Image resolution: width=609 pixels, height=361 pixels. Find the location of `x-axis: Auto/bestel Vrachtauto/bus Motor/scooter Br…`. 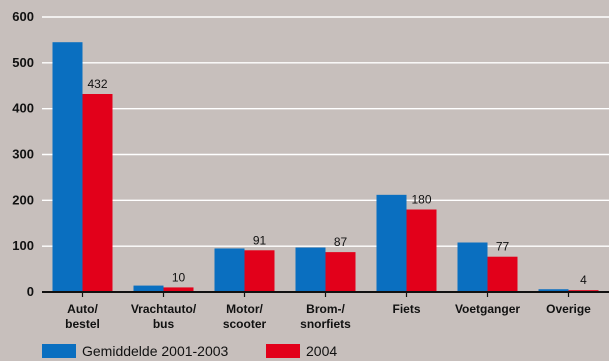

x-axis: Auto/bestel Vrachtauto/bus Motor/scooter Br… is located at coordinates (325, 311).